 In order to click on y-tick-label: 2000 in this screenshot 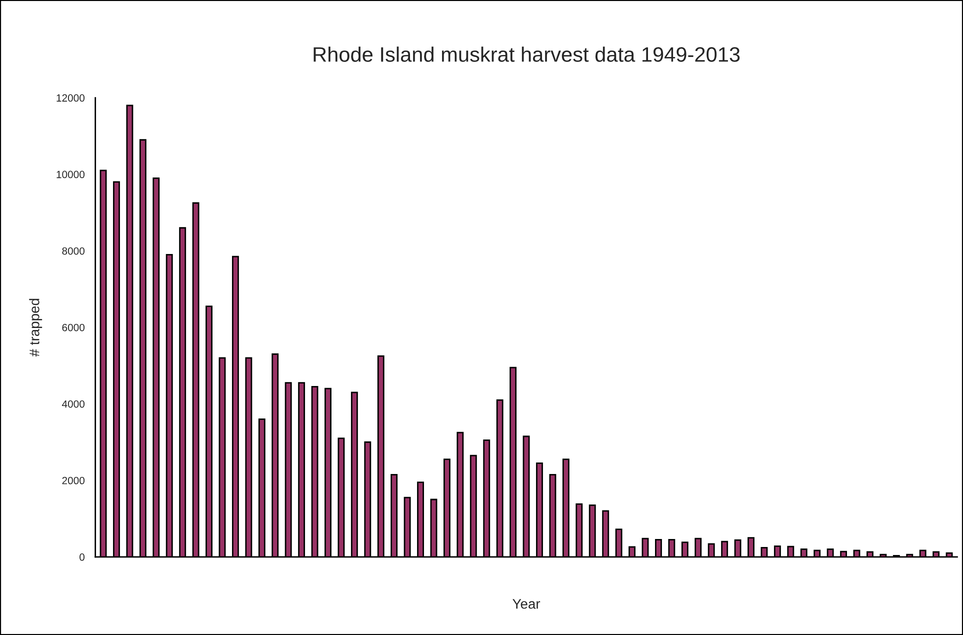, I will do `click(73, 480)`.